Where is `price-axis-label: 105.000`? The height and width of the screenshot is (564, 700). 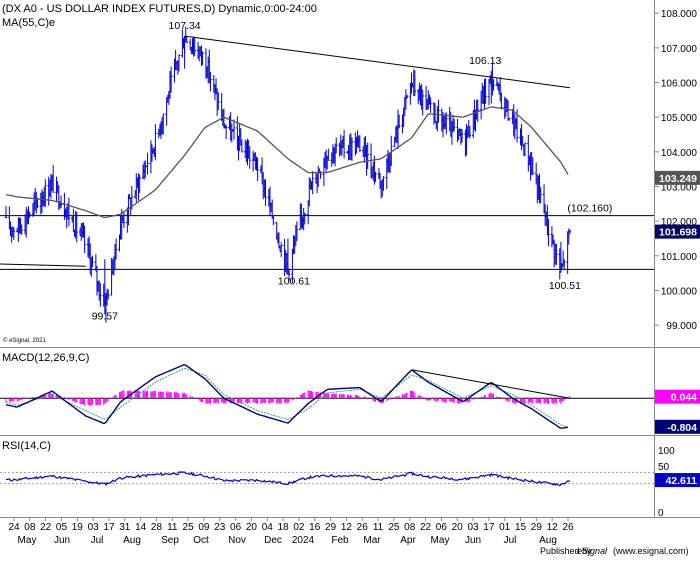
price-axis-label: 105.000 is located at coordinates (679, 118).